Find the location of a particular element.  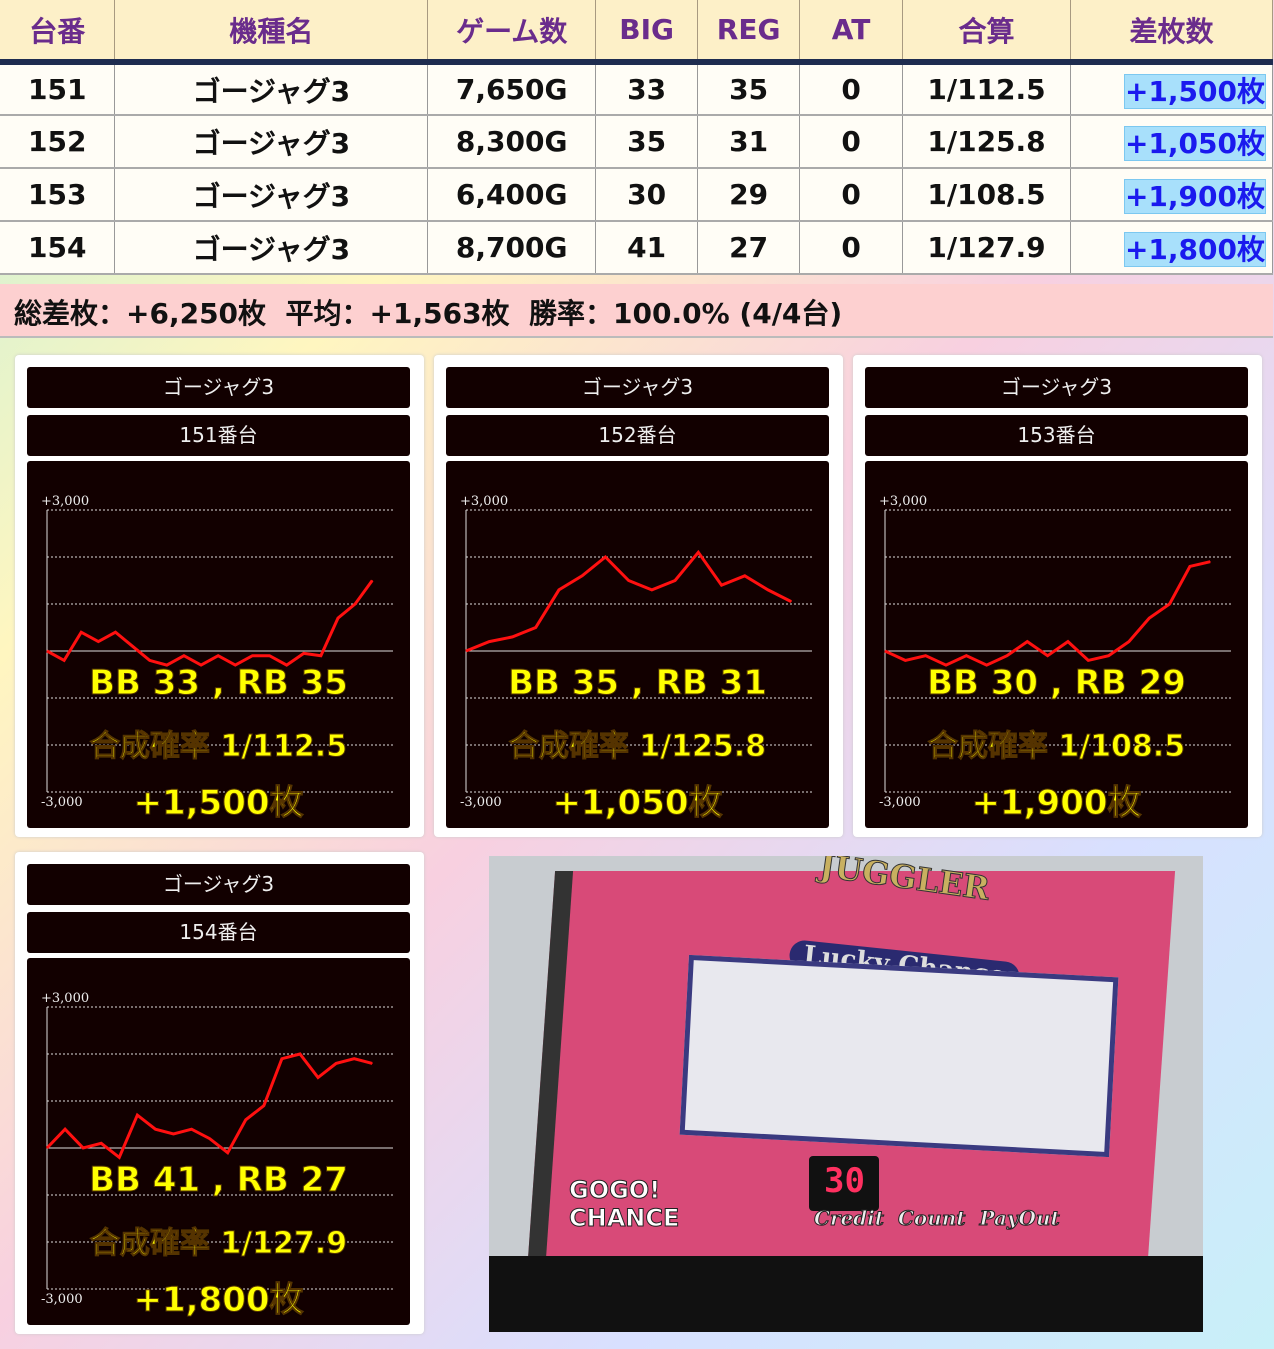

chance-text: GOGO! CHANCE is located at coordinates (624, 1204).